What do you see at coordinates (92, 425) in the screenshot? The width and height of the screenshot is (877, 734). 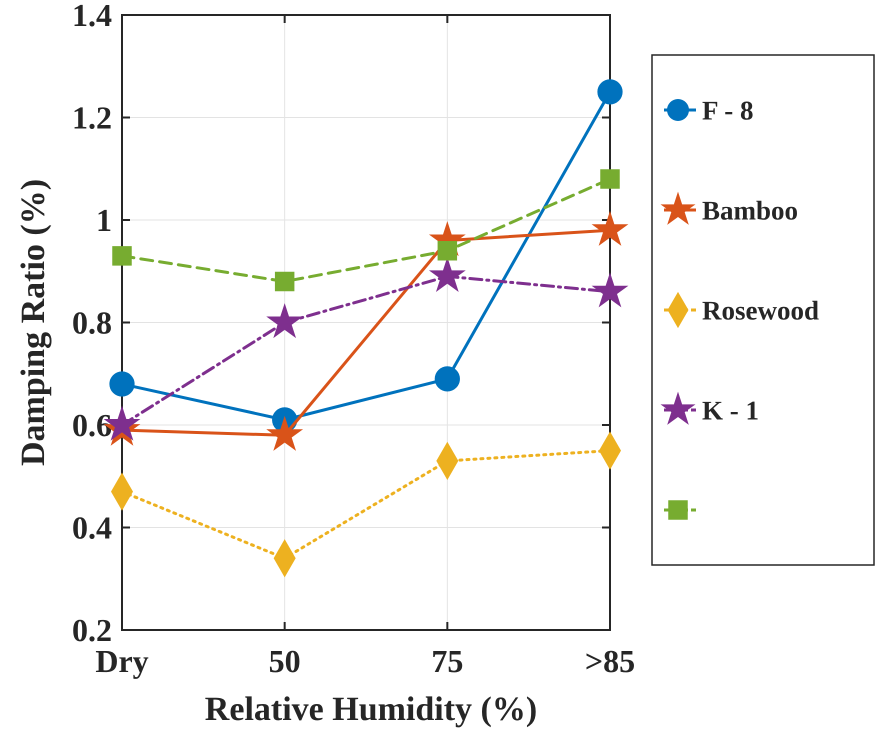 I see `y-tick-label: 0.6` at bounding box center [92, 425].